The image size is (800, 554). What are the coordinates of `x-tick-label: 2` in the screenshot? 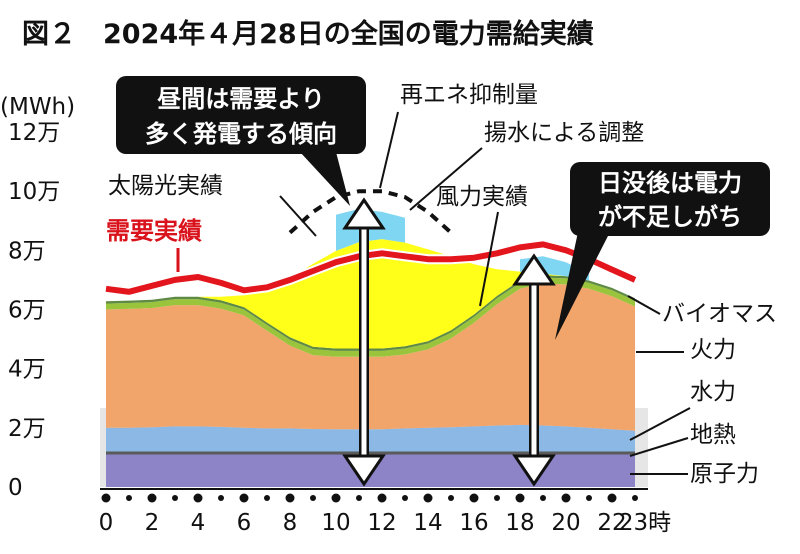 It's located at (152, 523).